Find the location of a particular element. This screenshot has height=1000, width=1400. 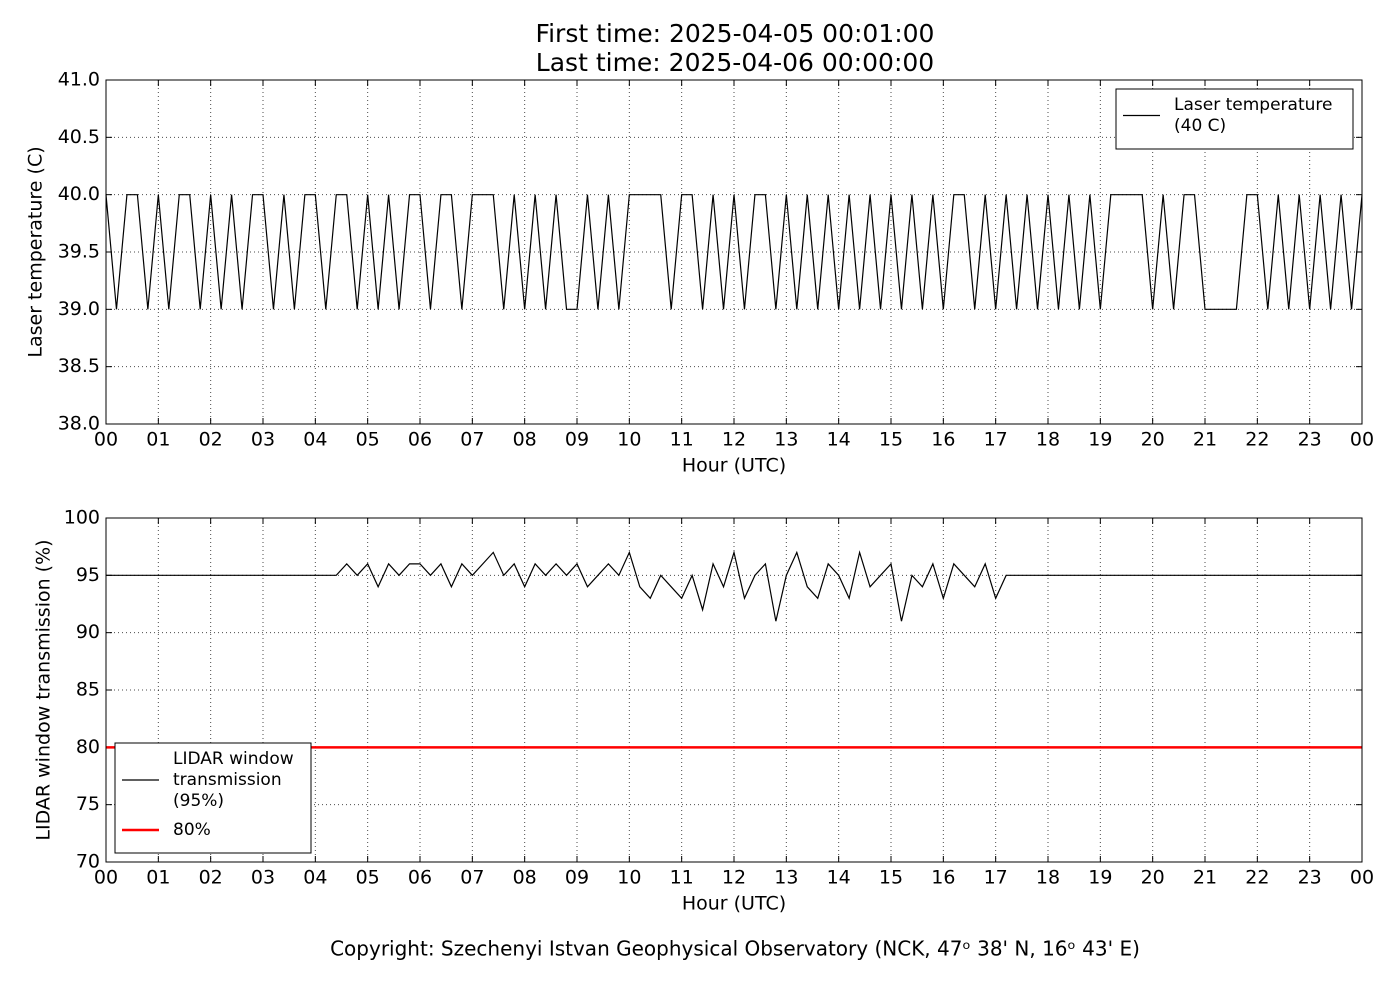

y-tick-label: 38.5 is located at coordinates (79, 366).